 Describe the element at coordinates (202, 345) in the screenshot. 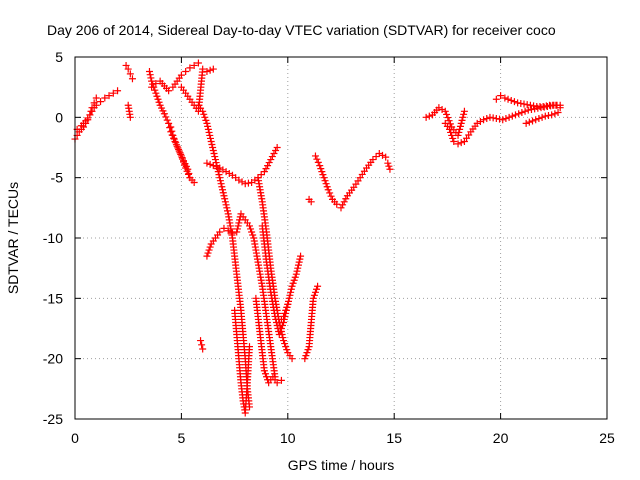

I see `series-s18` at that location.